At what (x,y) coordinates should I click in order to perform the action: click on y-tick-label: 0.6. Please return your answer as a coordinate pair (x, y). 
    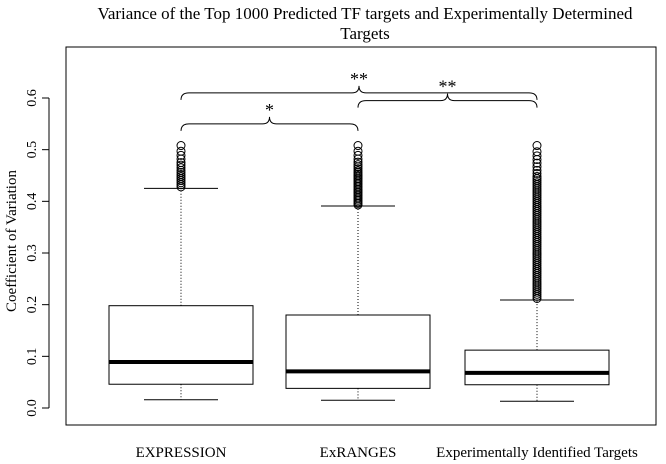
    Looking at the image, I should click on (32, 98).